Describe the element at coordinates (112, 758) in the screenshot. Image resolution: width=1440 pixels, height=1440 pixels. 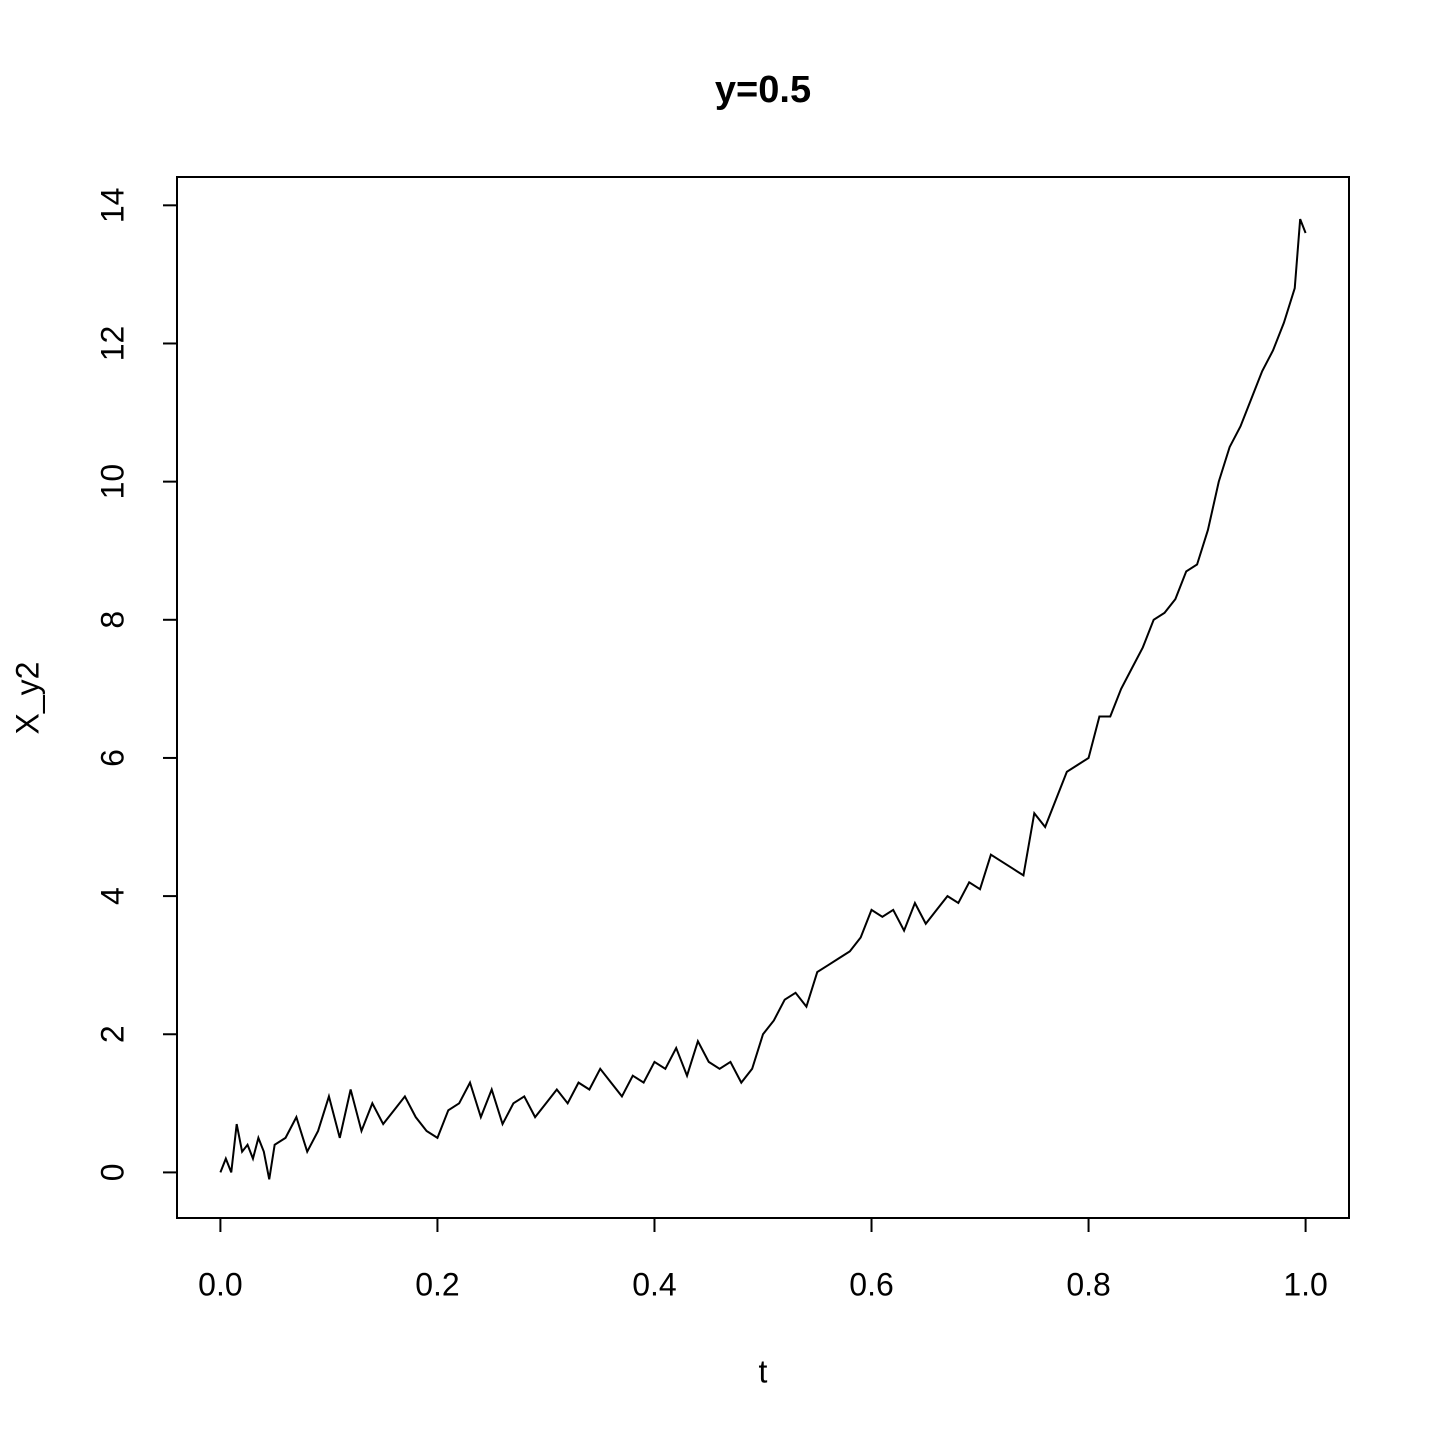
I see `y-tick-label: 6` at that location.